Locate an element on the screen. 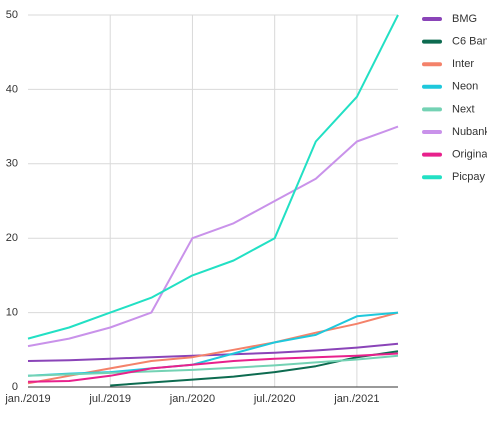  x-tick-label: jul./2019 is located at coordinates (109, 399).